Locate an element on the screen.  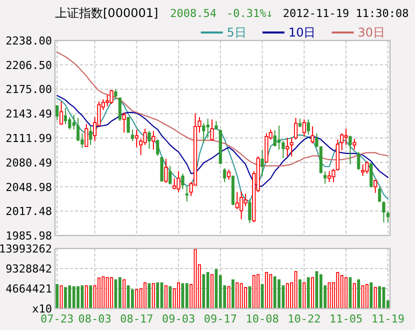
y-tick-label: 2175.00 is located at coordinates (29, 89).